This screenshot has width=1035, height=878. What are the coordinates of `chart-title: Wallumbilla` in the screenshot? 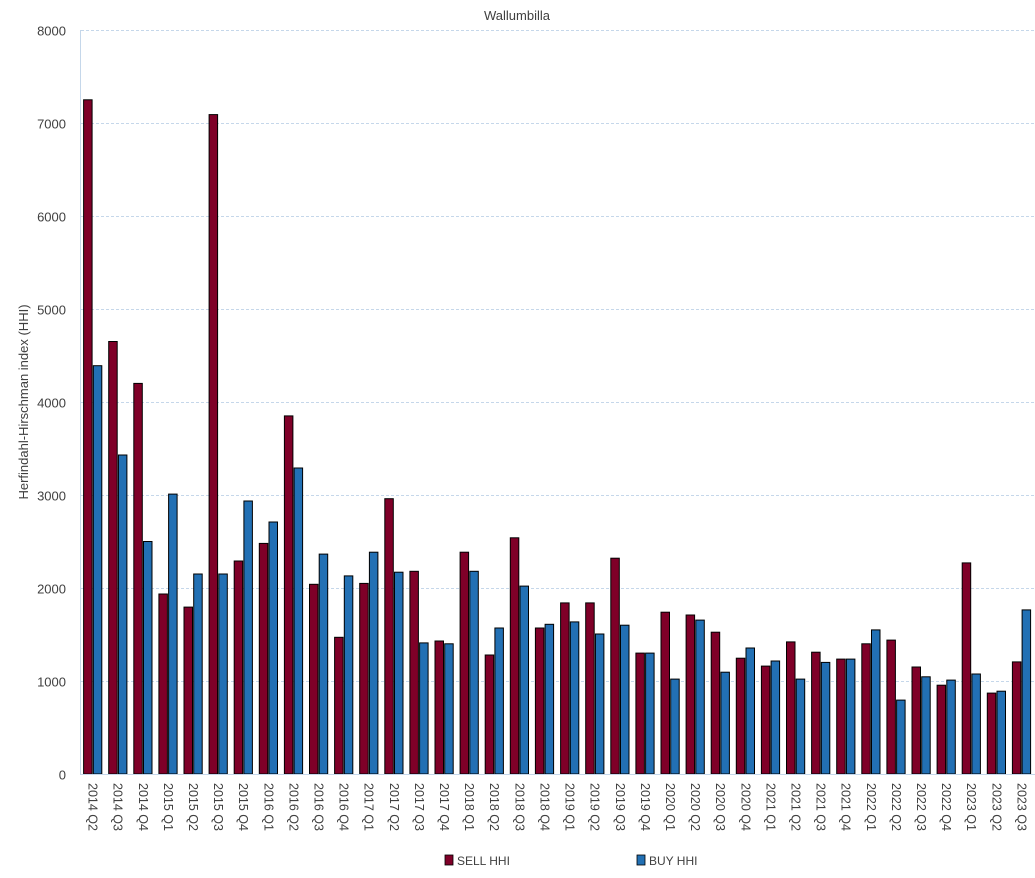 It's located at (517, 15).